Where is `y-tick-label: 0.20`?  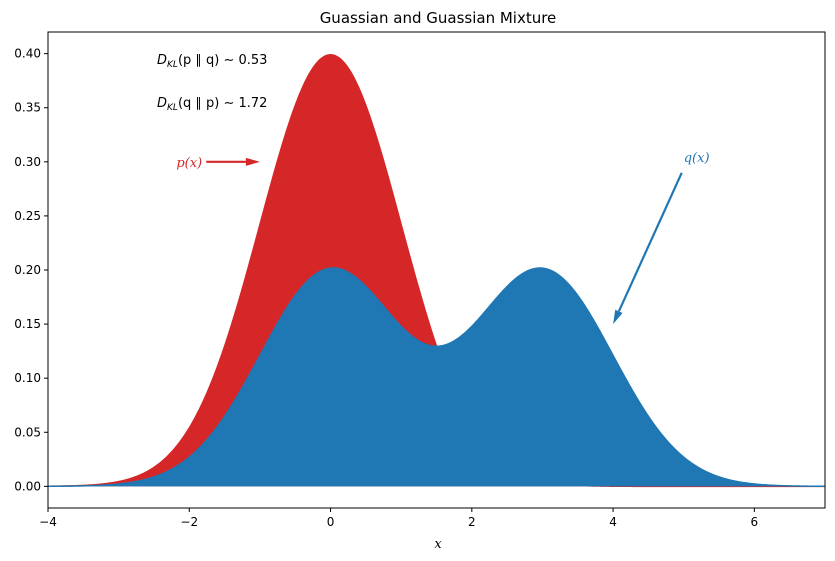
y-tick-label: 0.20 is located at coordinates (27, 270).